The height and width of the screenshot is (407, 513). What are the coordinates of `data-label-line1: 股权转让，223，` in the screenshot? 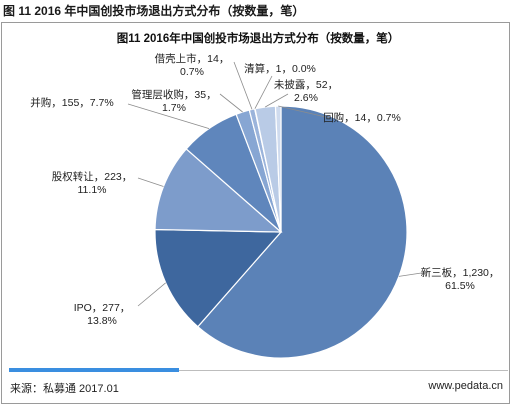 It's located at (92, 176).